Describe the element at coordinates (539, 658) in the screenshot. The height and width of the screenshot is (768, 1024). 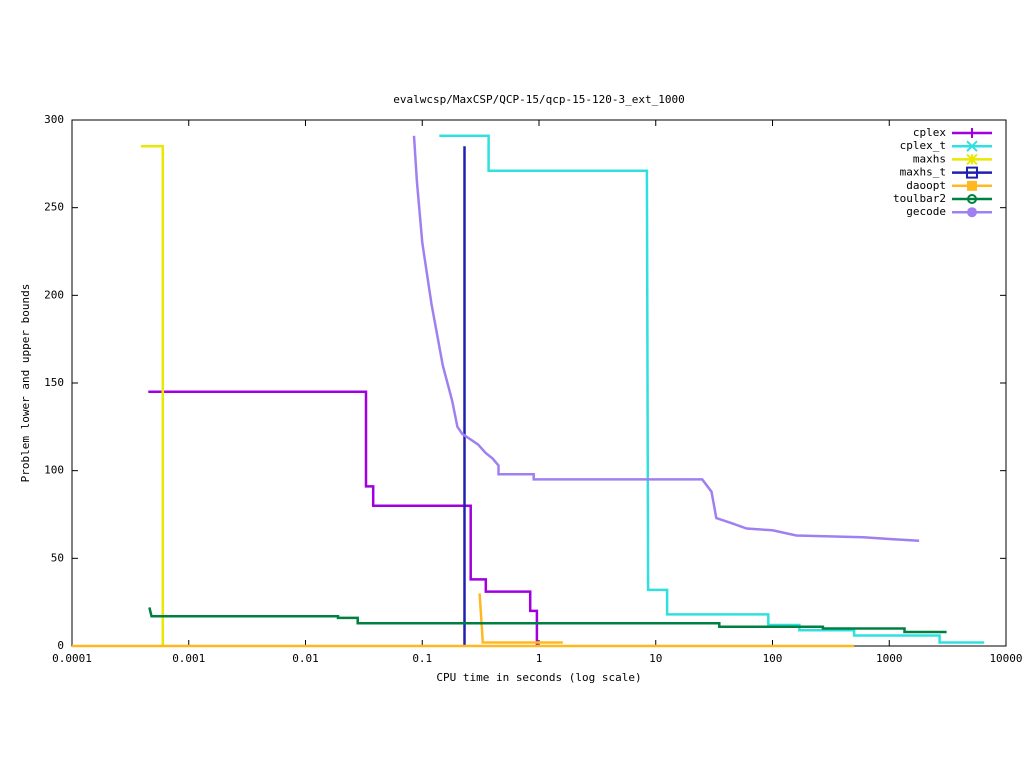
I see `x-tick-label: 1` at that location.